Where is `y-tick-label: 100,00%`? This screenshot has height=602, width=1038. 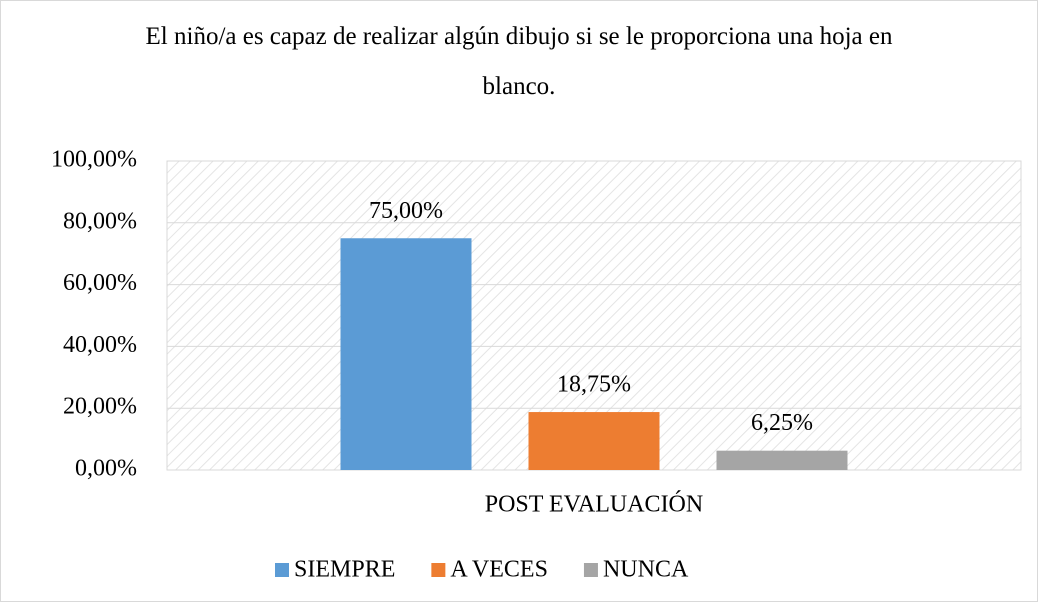
y-tick-label: 100,00% is located at coordinates (94, 160).